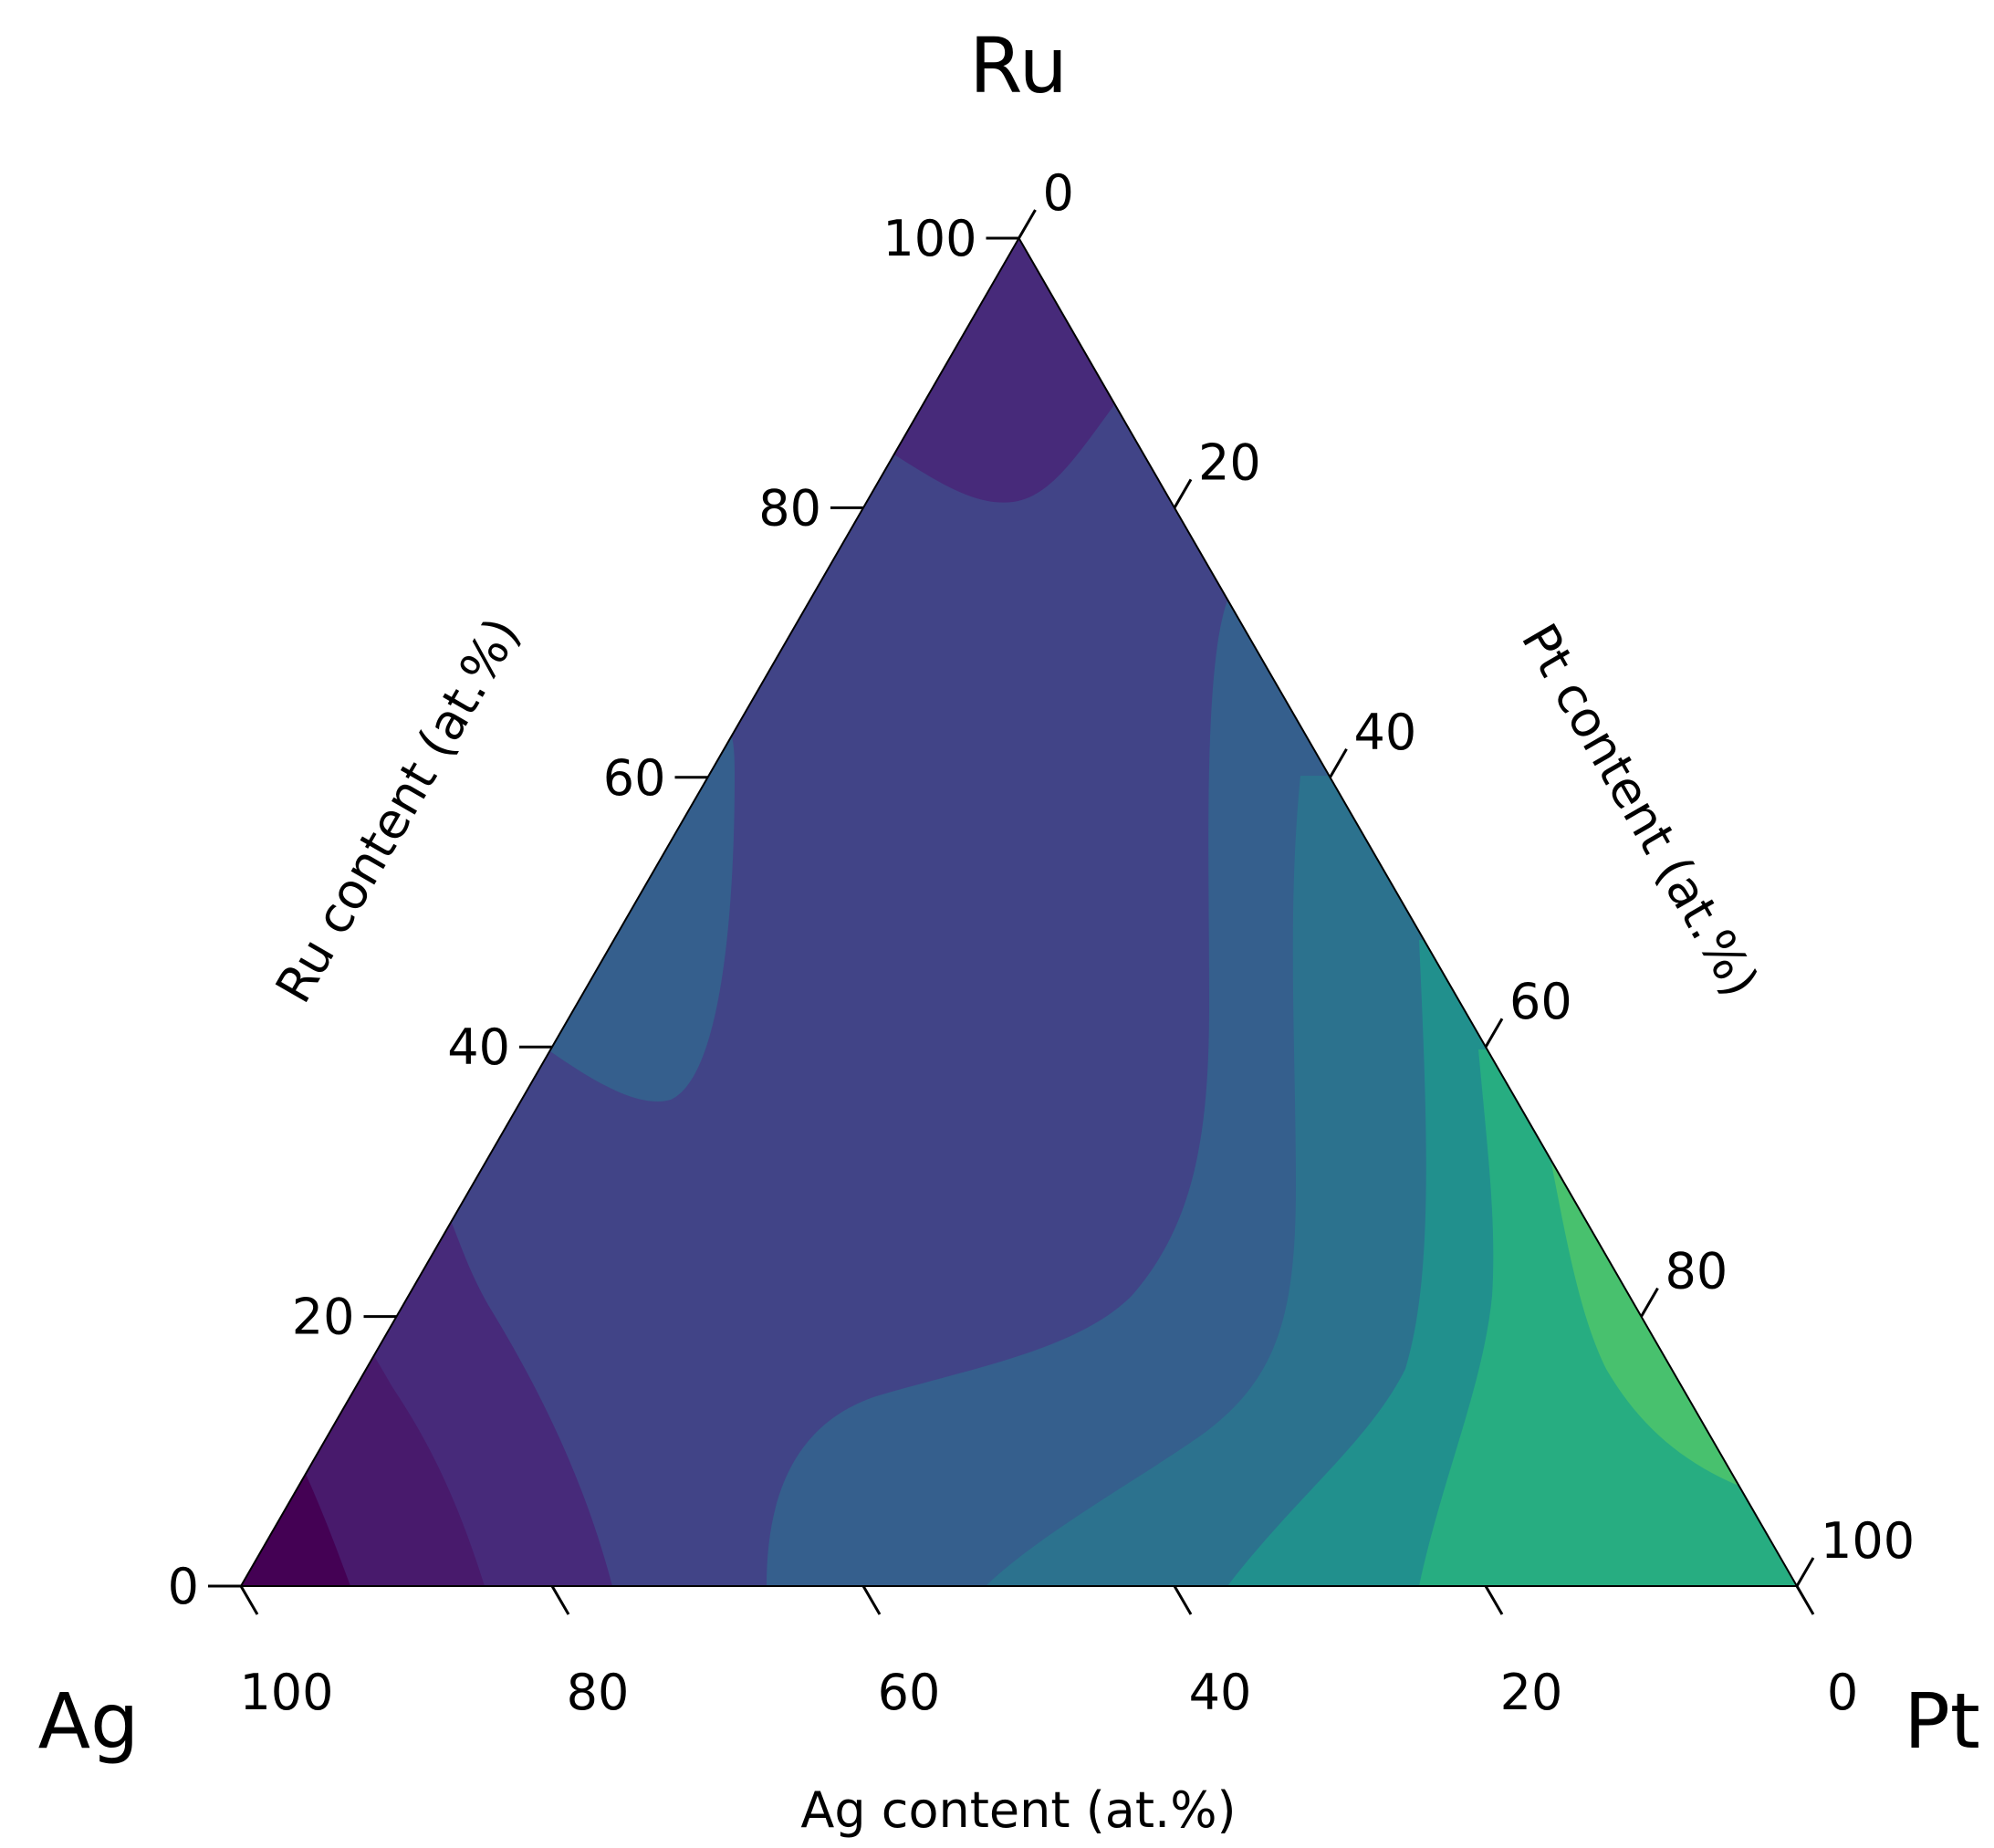 This screenshot has width=1994, height=1848. What do you see at coordinates (1697, 1271) in the screenshot?
I see `tick-label-right-80: 80` at bounding box center [1697, 1271].